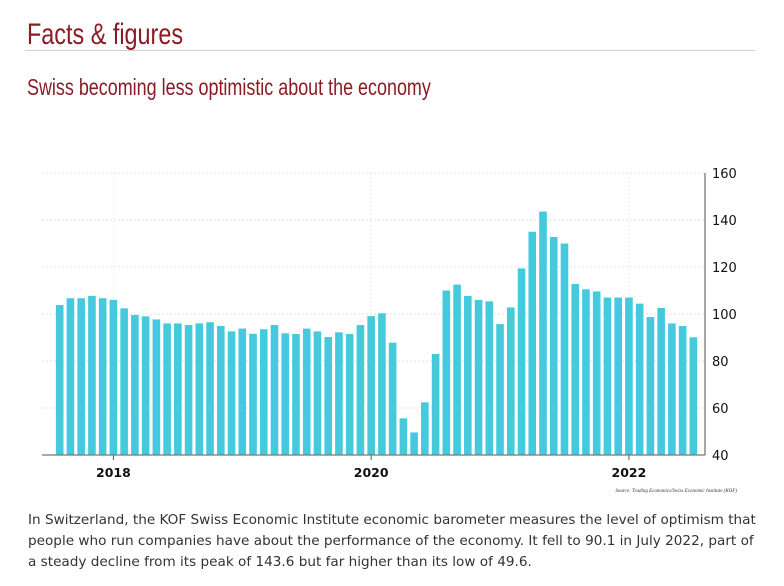 The width and height of the screenshot is (784, 586). I want to click on x-tick-label: 2018, so click(113, 472).